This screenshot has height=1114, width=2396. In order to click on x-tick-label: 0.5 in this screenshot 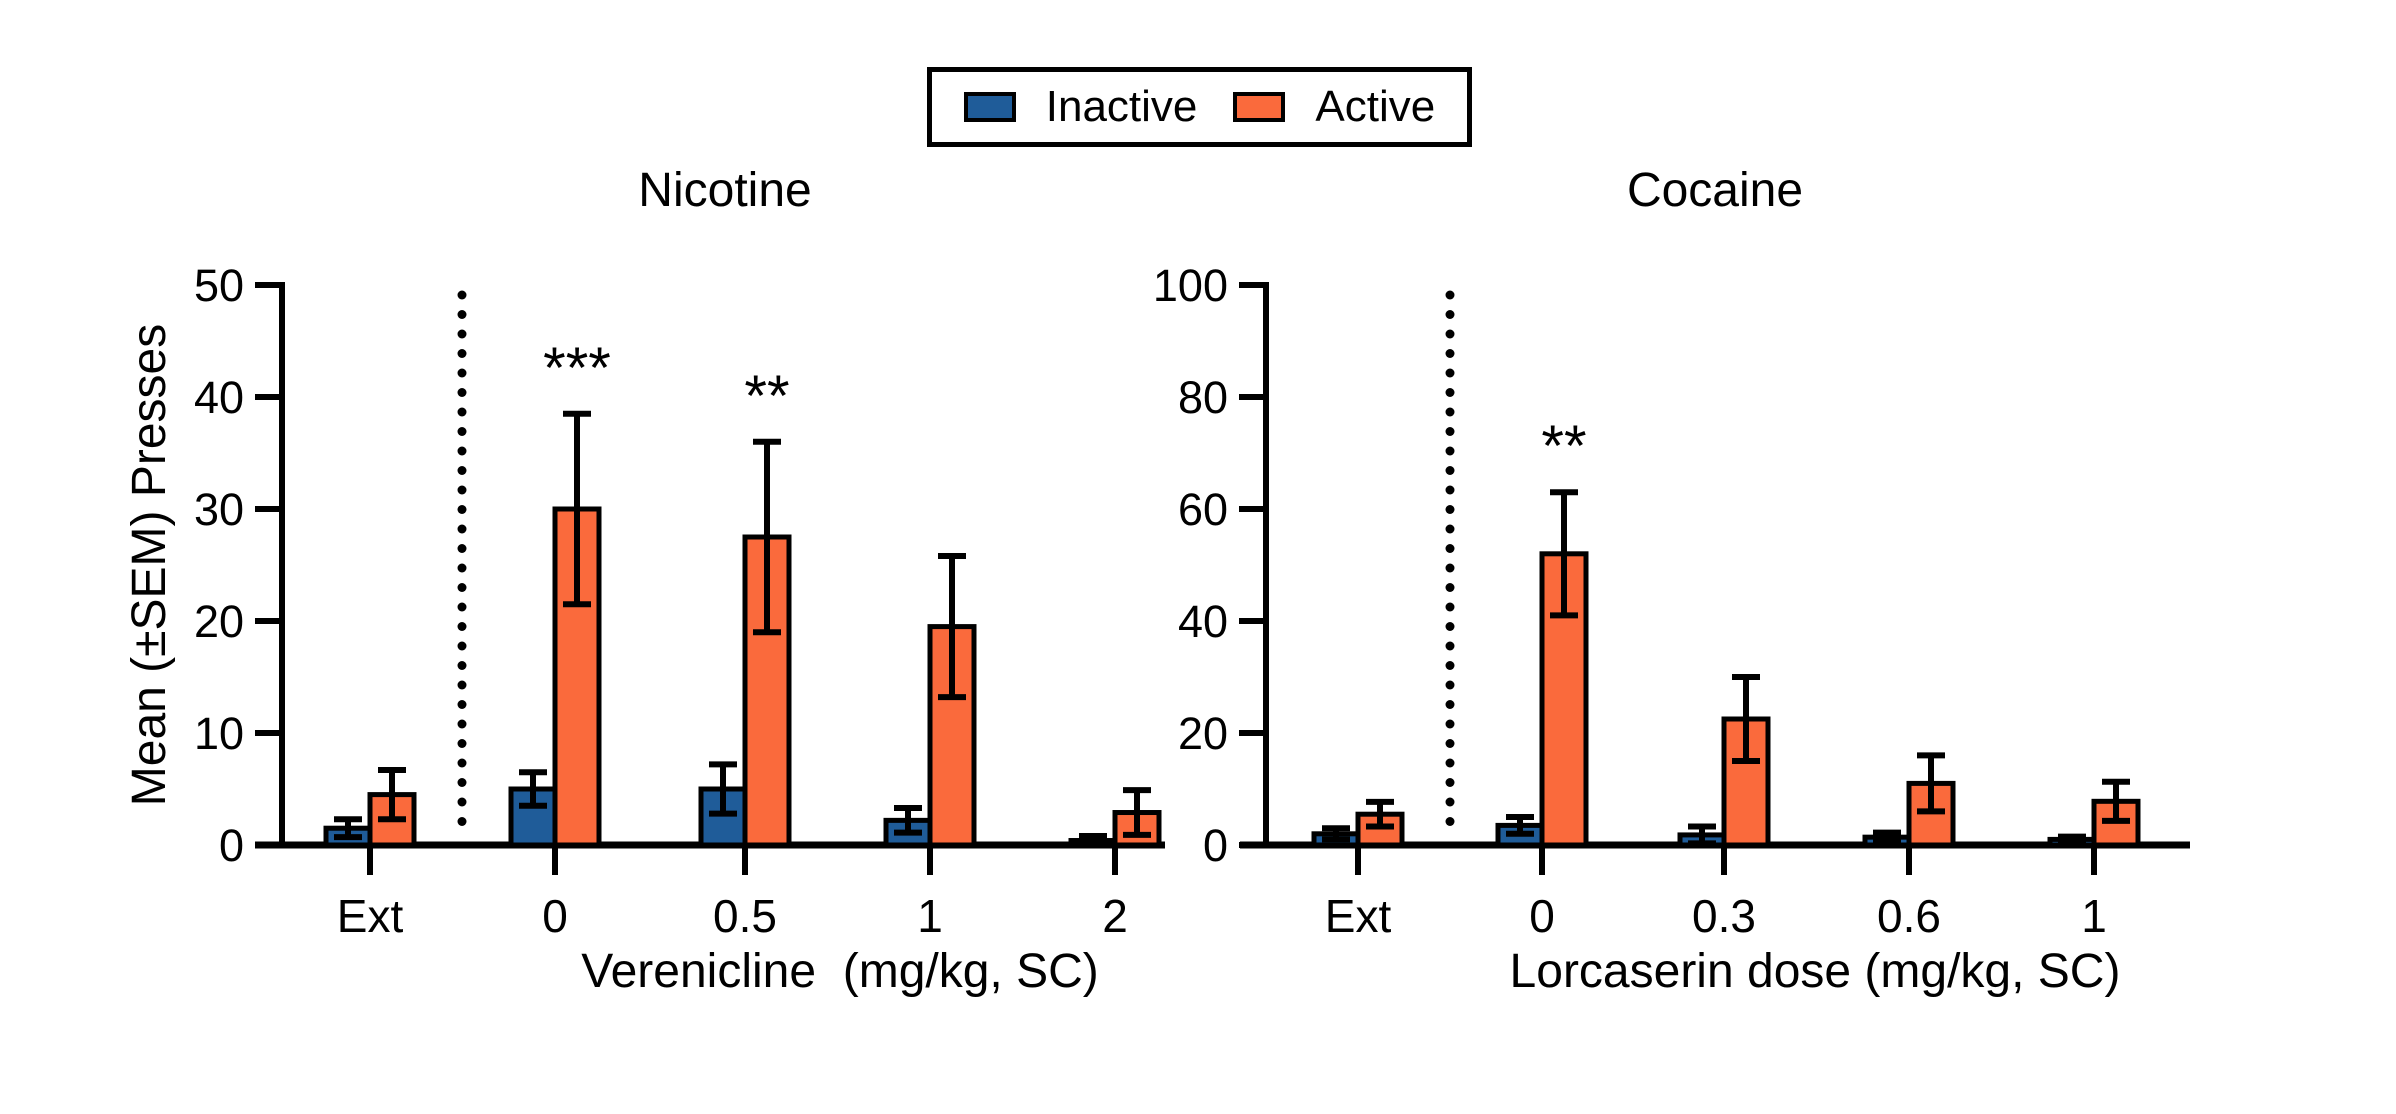, I will do `click(745, 916)`.